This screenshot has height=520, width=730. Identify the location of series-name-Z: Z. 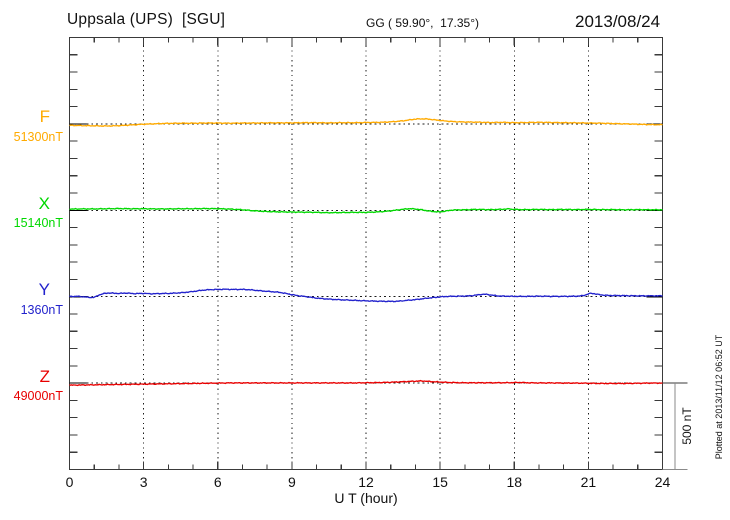
(44, 376).